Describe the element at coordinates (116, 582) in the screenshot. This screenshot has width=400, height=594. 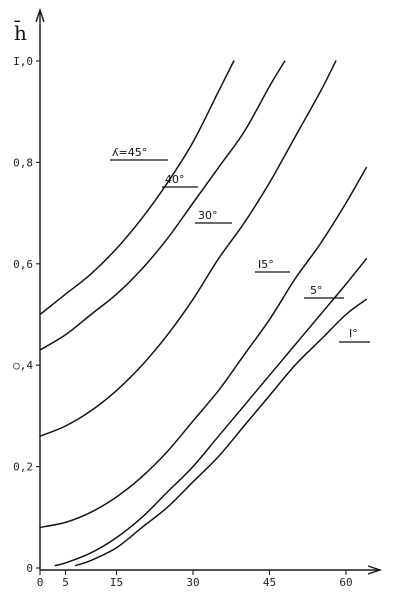
I see `x-tick-label: I5` at that location.